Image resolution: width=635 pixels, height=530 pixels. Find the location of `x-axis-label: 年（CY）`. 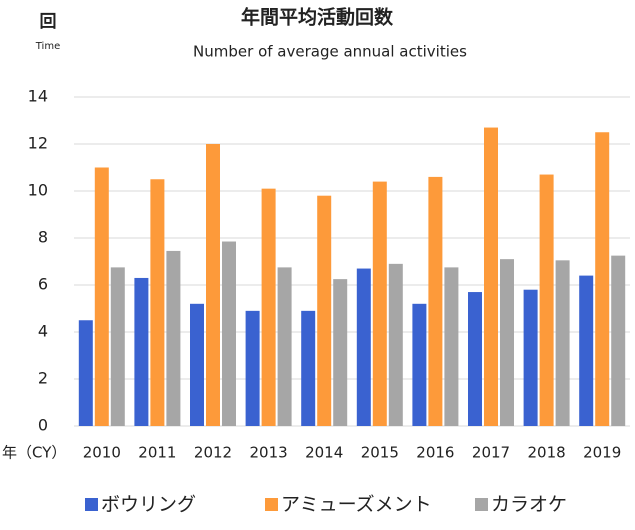

x-axis-label: 年（CY） is located at coordinates (34, 453).